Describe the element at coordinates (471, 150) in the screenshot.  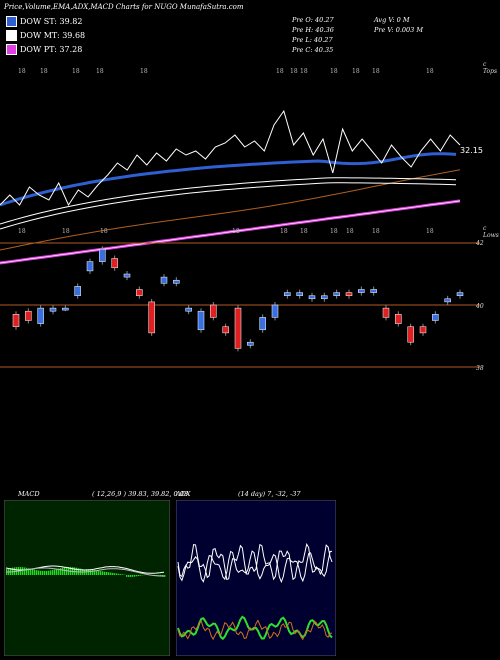
I see `price-level-label: 32.15` at that location.